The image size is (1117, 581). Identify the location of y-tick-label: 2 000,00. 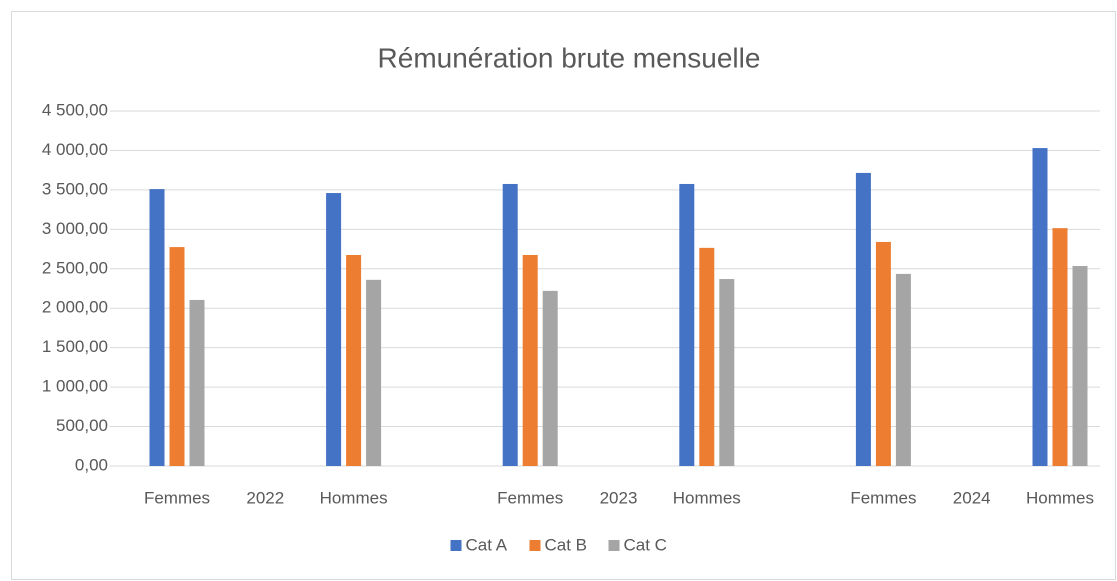
(75, 307).